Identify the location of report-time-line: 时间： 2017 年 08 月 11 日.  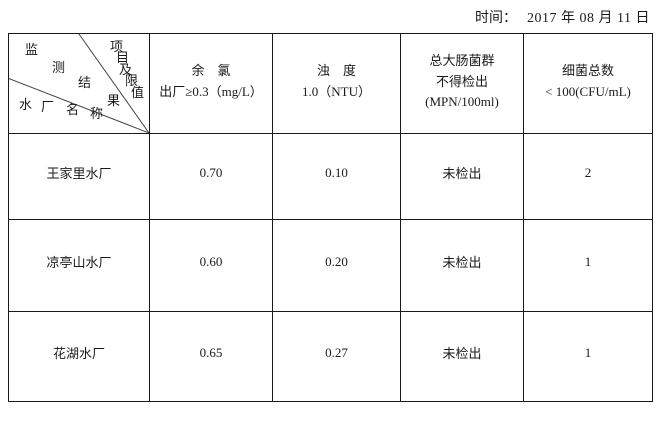
(562, 17).